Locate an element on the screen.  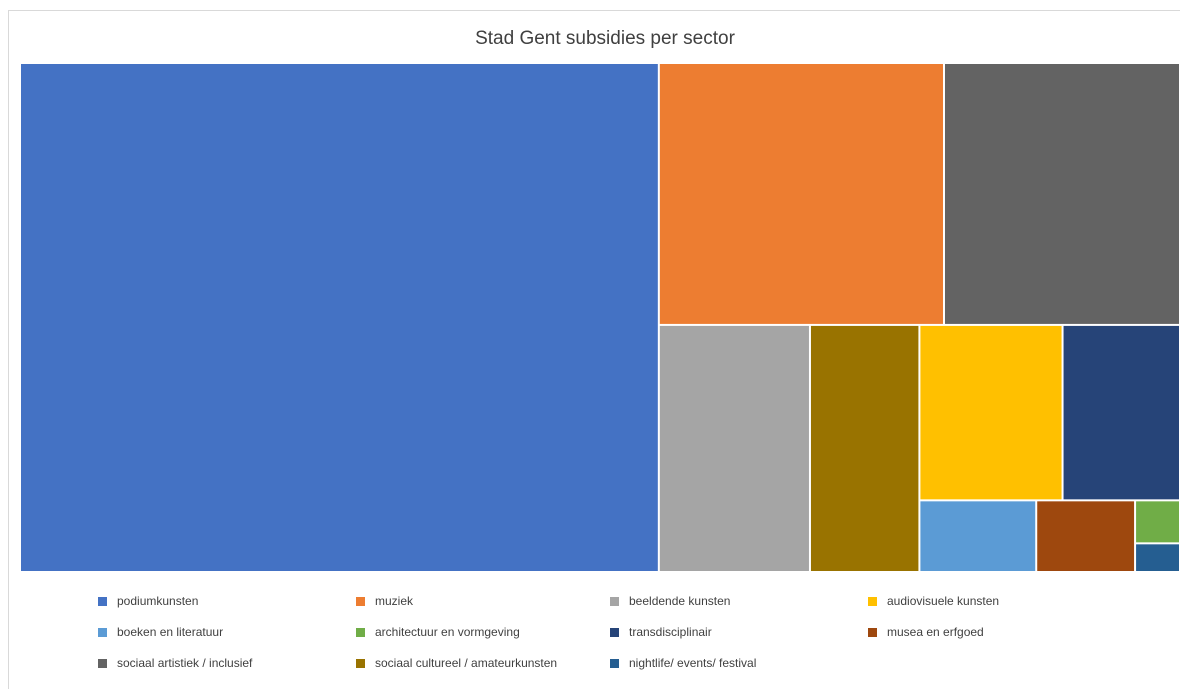
treemap-tile-musea-en-erfgoed is located at coordinates (1086, 536).